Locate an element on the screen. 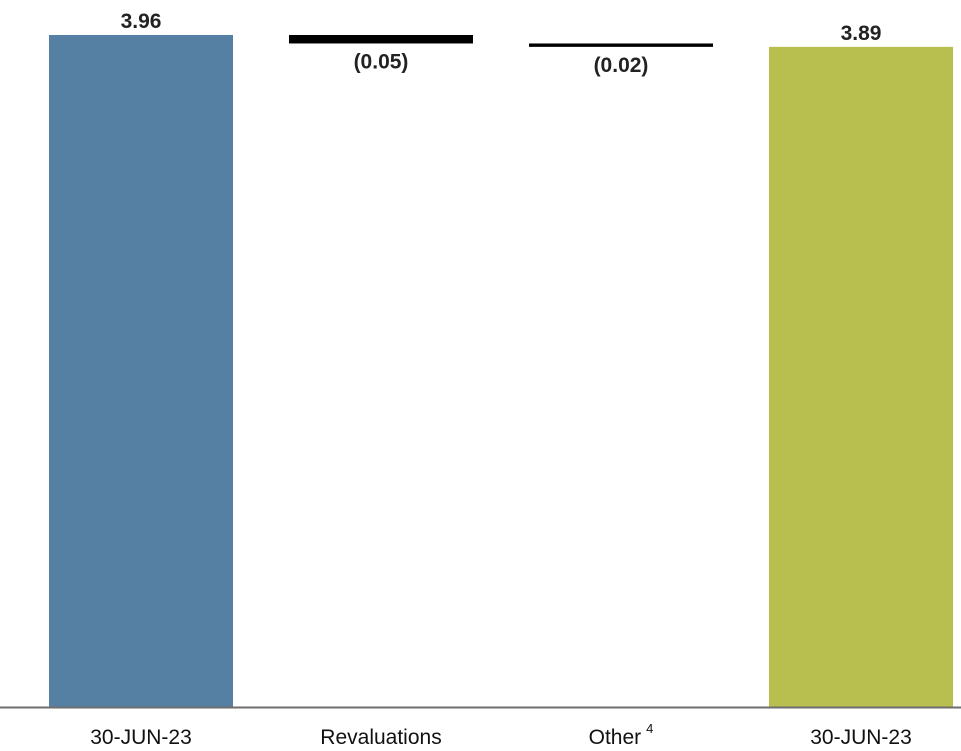 The height and width of the screenshot is (751, 961). category-label: Revaluations is located at coordinates (380, 737).